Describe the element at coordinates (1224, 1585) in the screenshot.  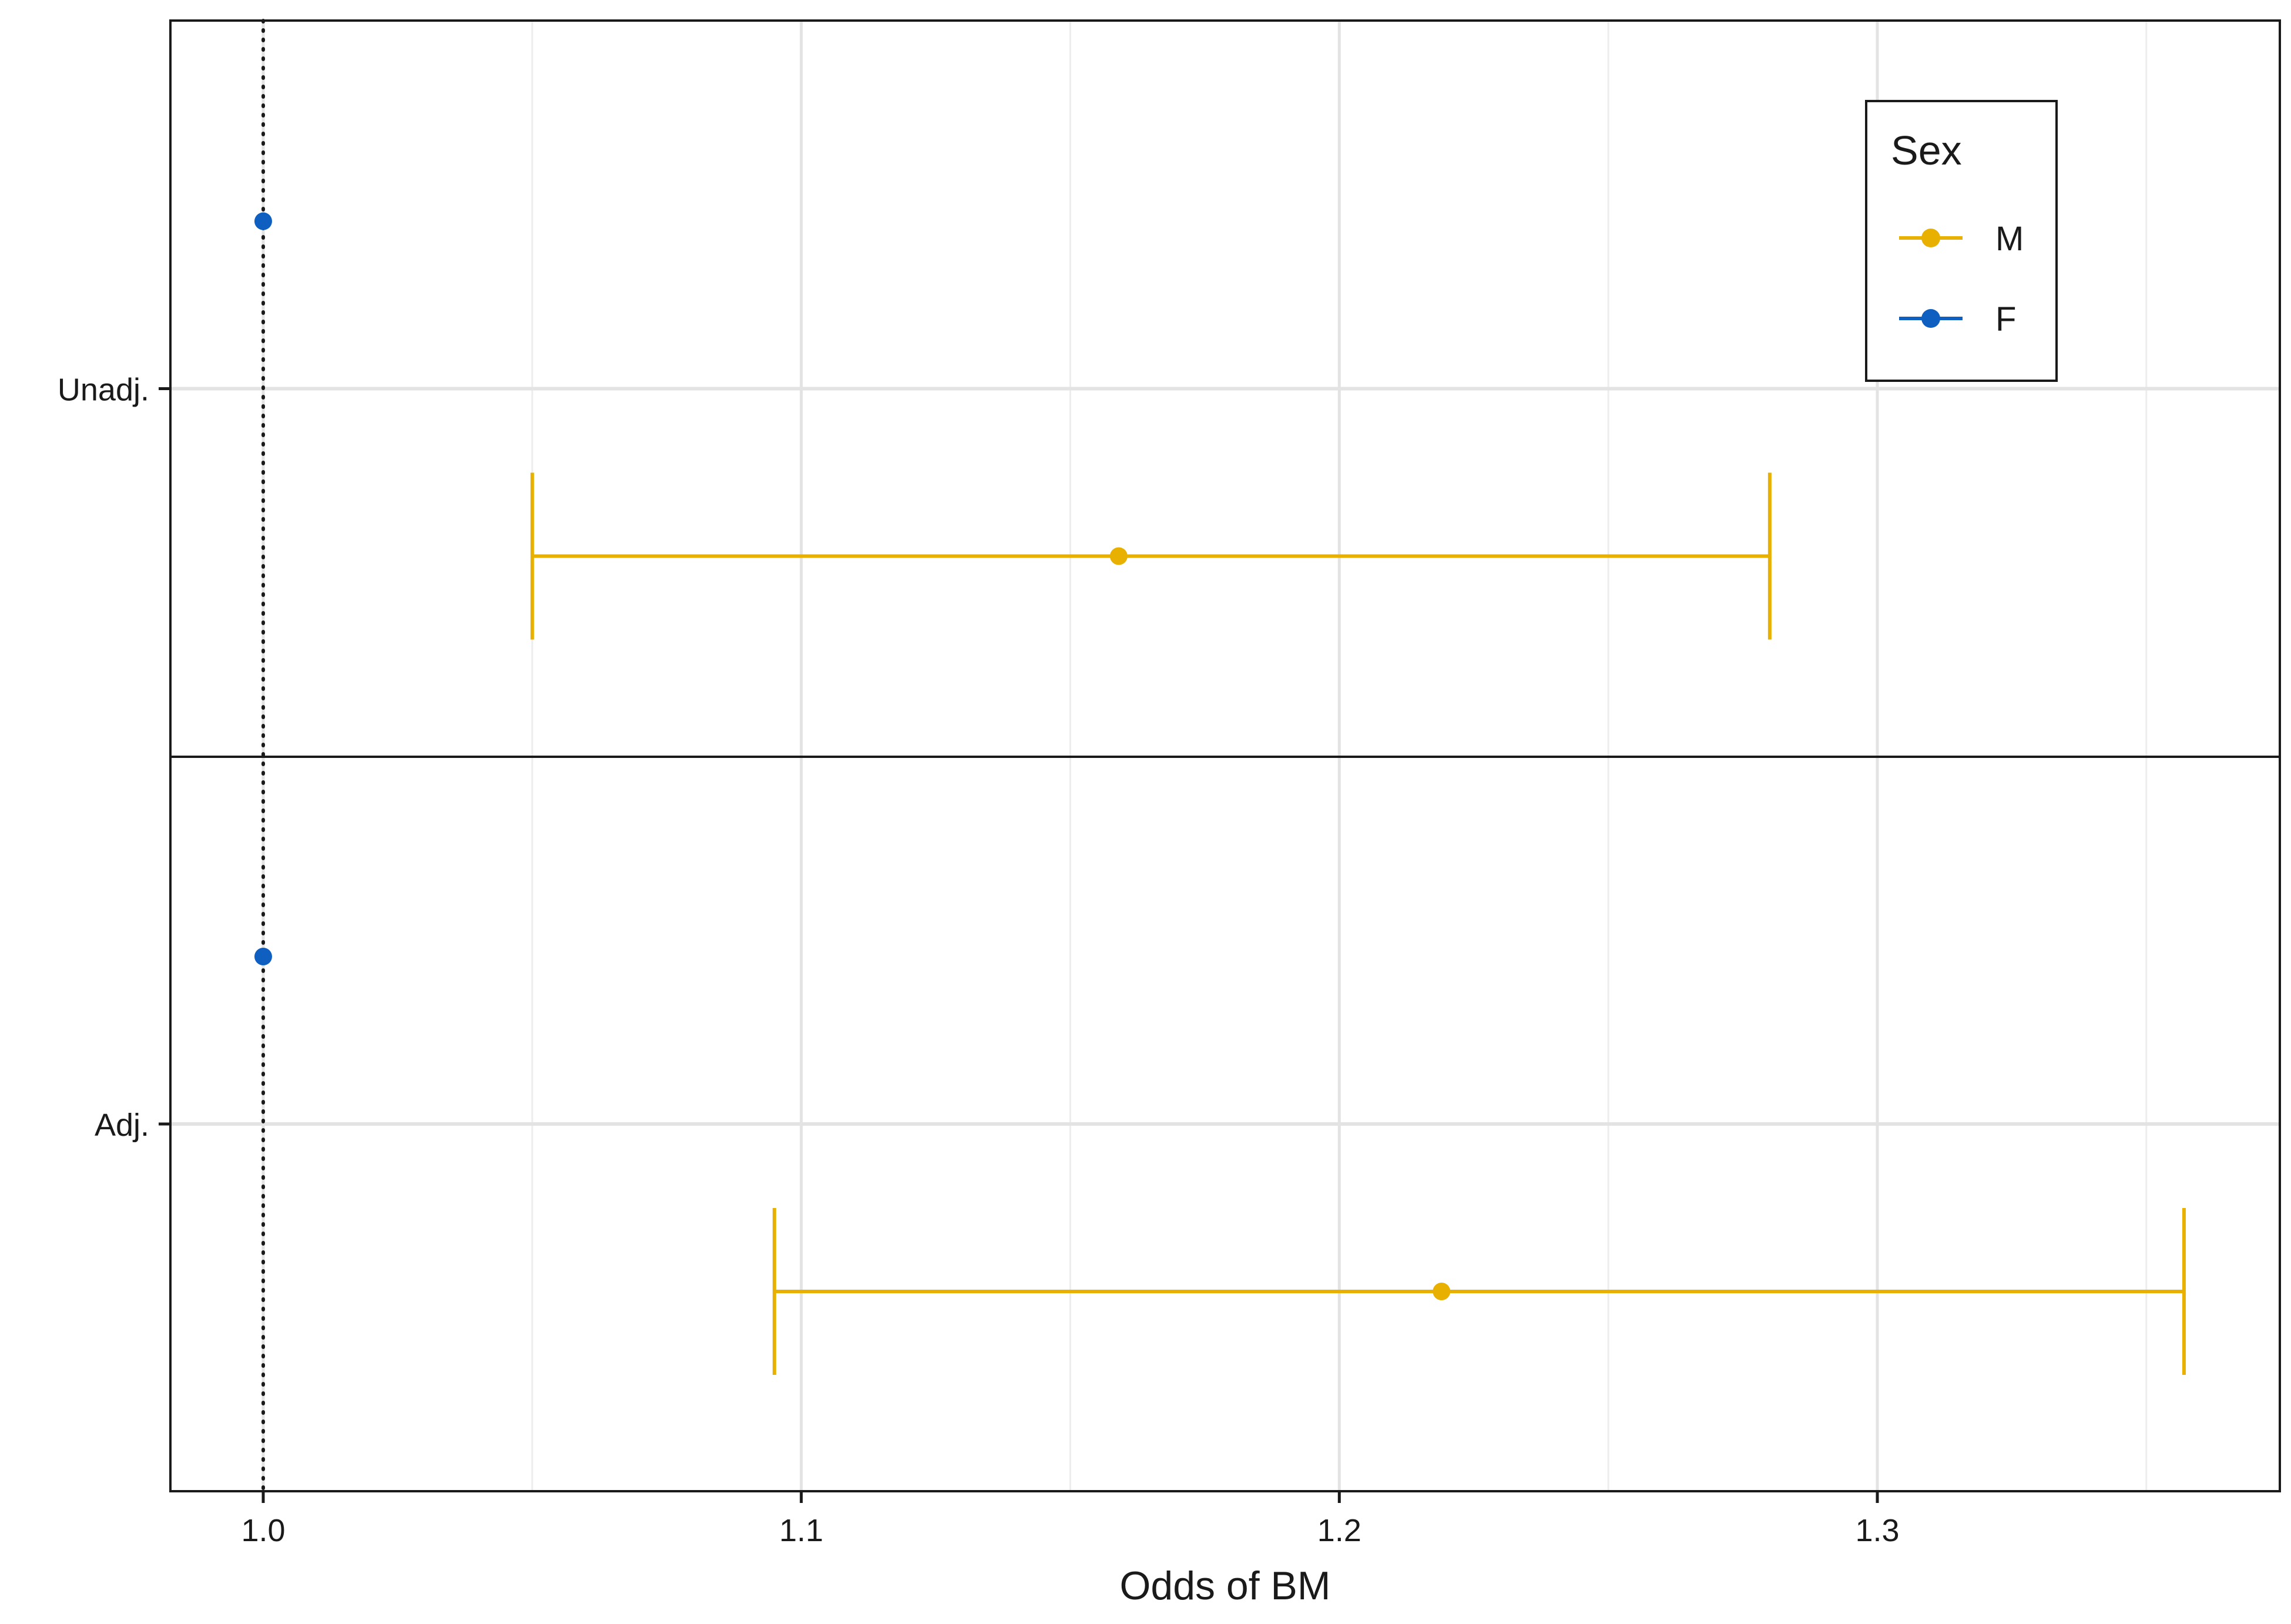
I see `x-axis-title: Odds of BM` at that location.